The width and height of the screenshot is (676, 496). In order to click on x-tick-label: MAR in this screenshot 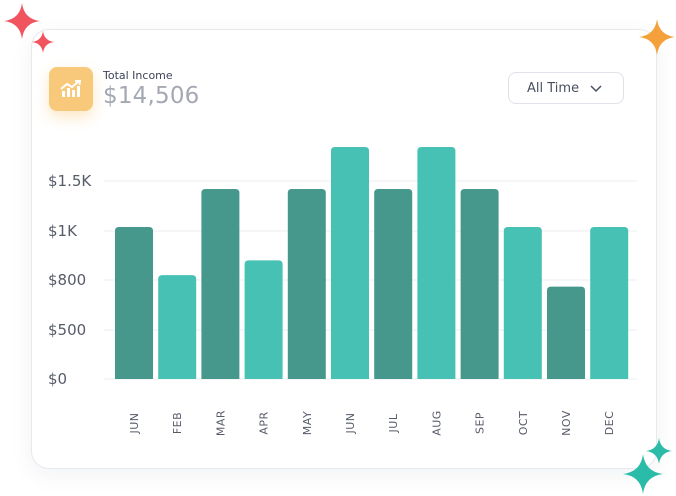, I will do `click(220, 423)`.